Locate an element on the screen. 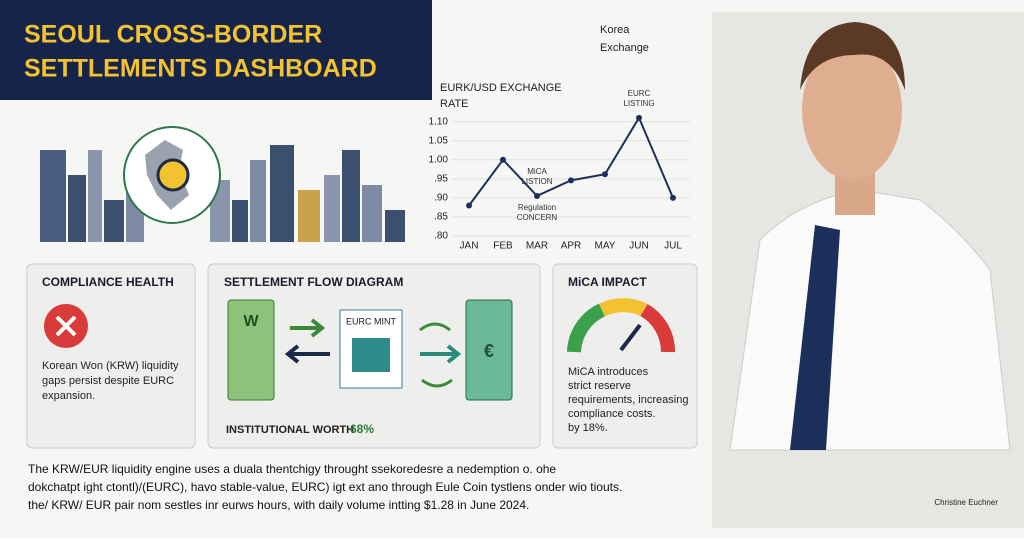  panel-title: MiCA IMPACT is located at coordinates (607, 282).